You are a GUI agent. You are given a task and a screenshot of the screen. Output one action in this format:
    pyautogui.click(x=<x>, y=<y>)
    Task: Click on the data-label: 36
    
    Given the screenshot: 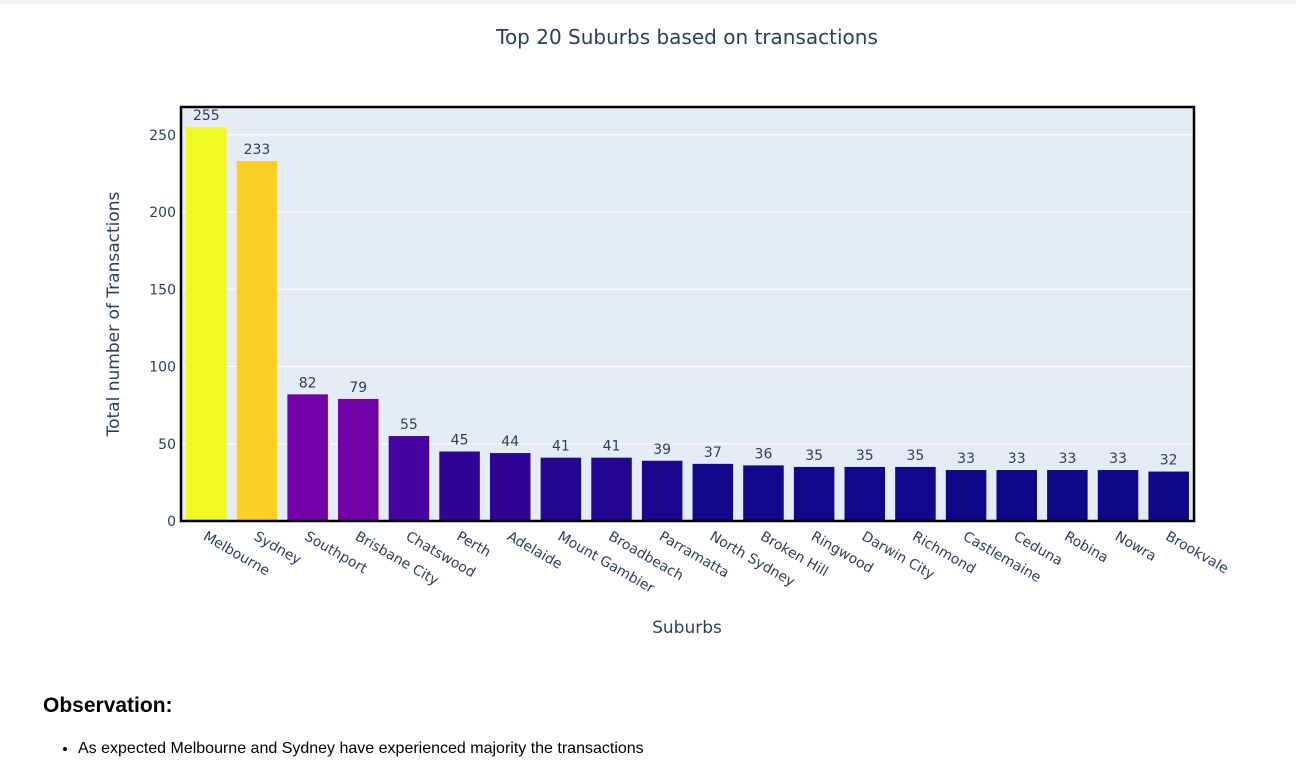 What is the action you would take?
    pyautogui.click(x=764, y=454)
    